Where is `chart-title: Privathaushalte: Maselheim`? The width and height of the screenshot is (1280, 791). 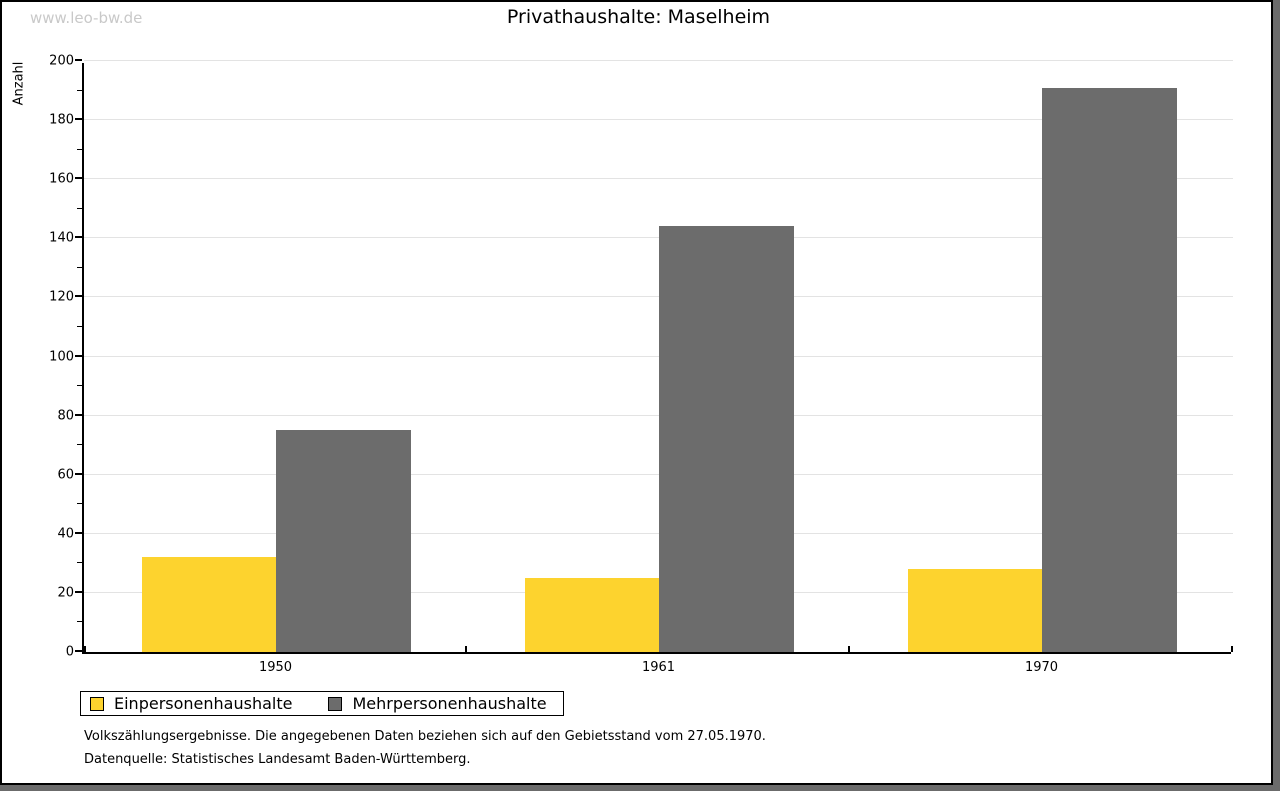 chart-title: Privathaushalte: Maselheim is located at coordinates (638, 17).